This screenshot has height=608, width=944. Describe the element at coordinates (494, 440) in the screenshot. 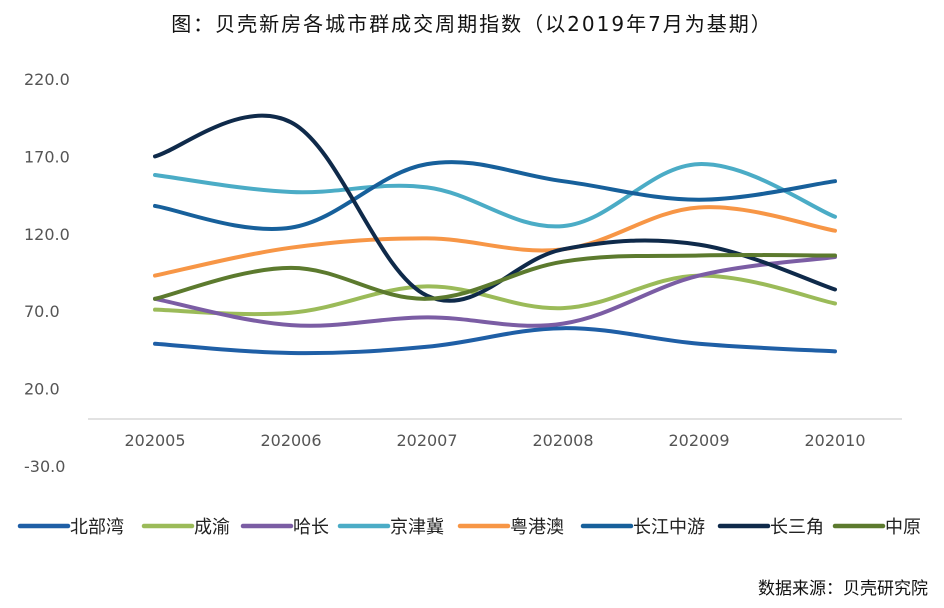

I see `x-axis-tick-labels: 202005 202006 202007 202008 202009 202010` at that location.